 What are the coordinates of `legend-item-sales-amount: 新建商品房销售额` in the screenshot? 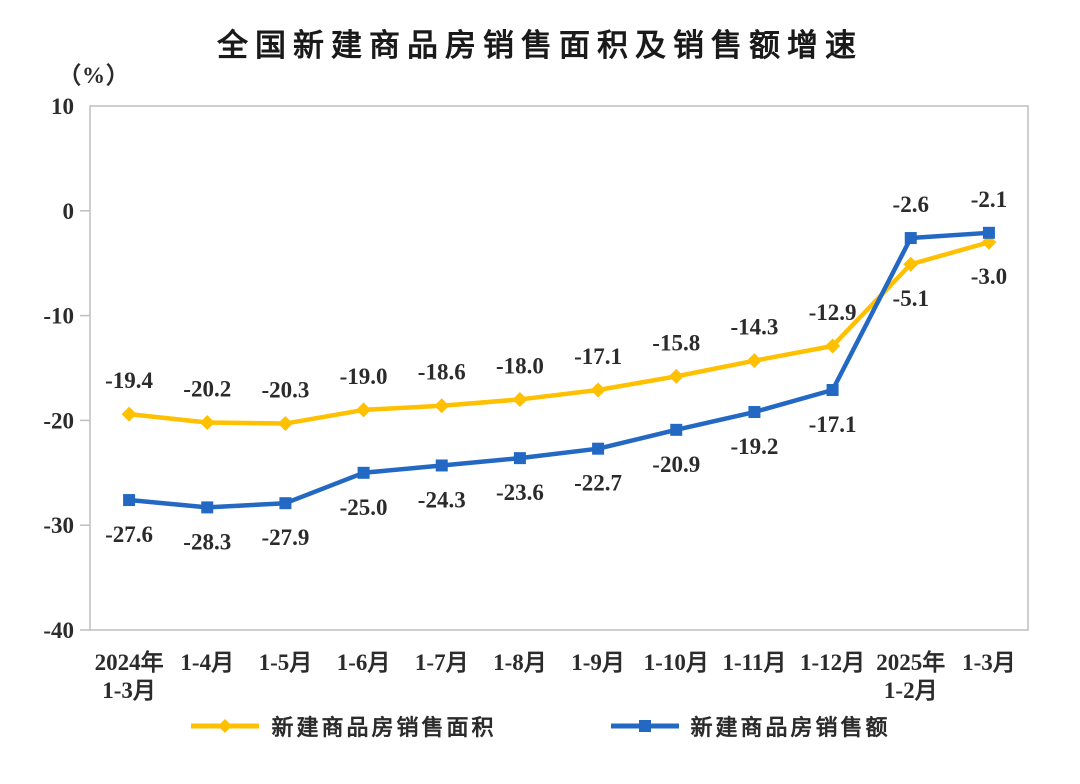 It's located at (750, 726).